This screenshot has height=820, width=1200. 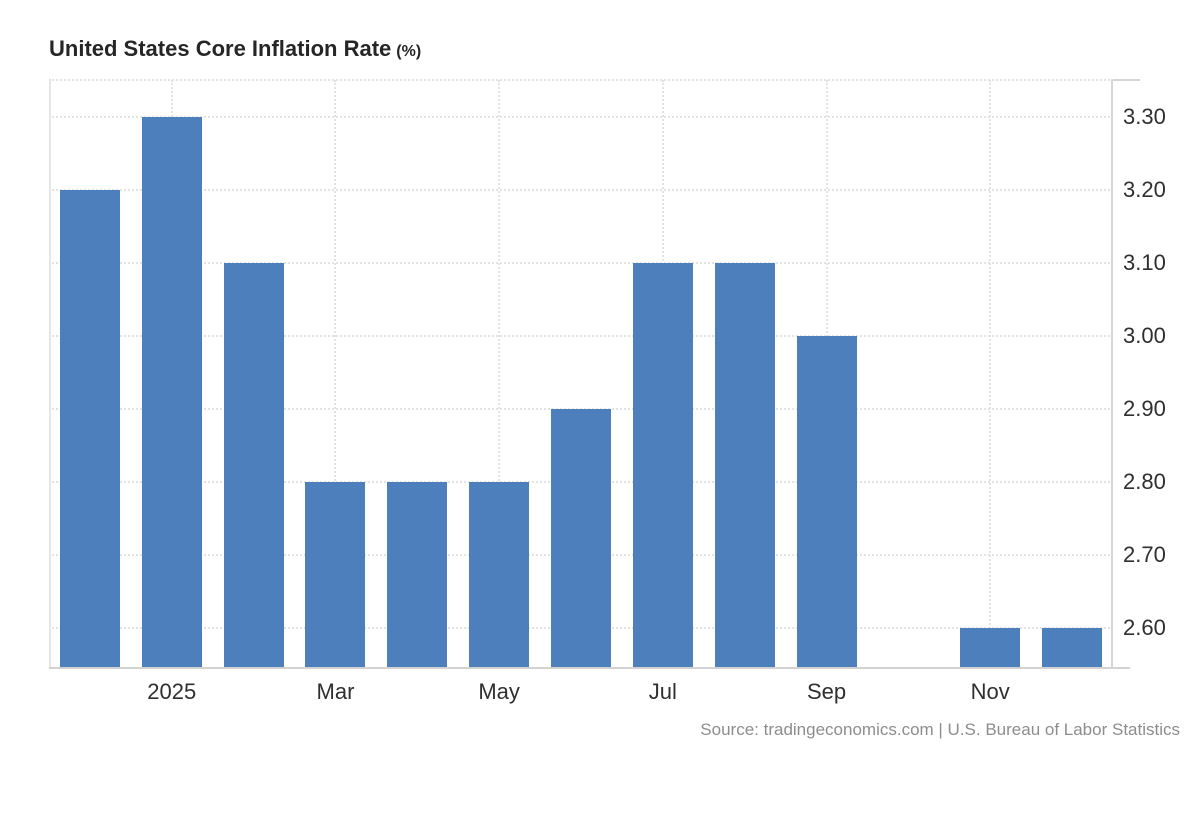 I want to click on bar-sep-2025, so click(x=826, y=502).